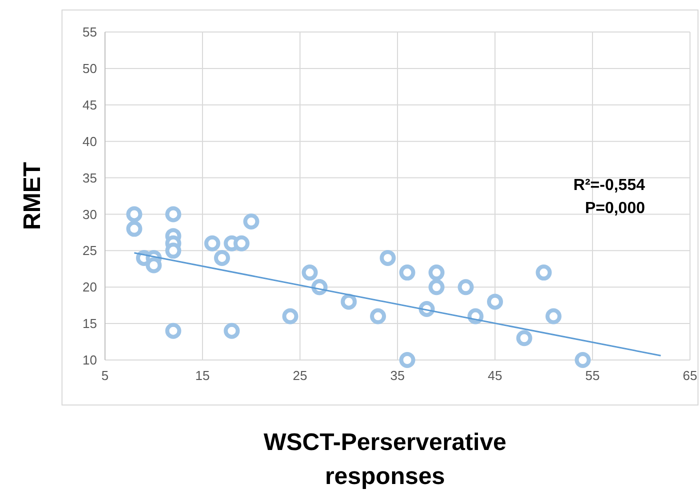 The height and width of the screenshot is (491, 700). I want to click on y-tick-label: 45, so click(89, 104).